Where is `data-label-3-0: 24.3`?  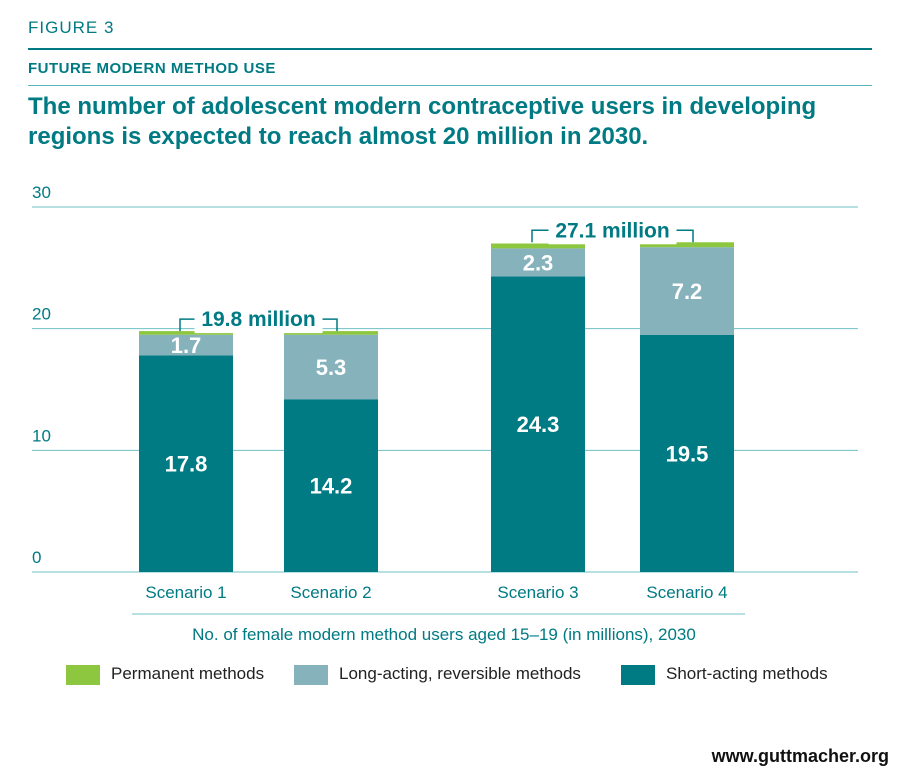
data-label-3-0: 24.3 is located at coordinates (538, 424).